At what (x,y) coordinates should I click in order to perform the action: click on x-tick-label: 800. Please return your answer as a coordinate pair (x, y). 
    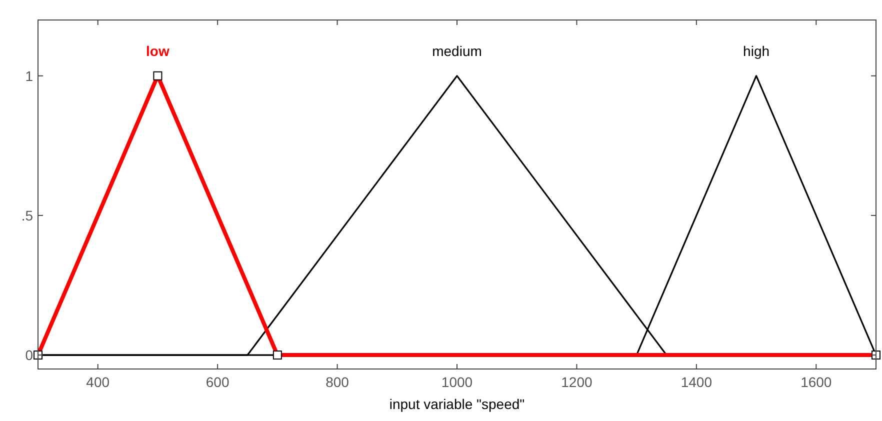
    Looking at the image, I should click on (338, 382).